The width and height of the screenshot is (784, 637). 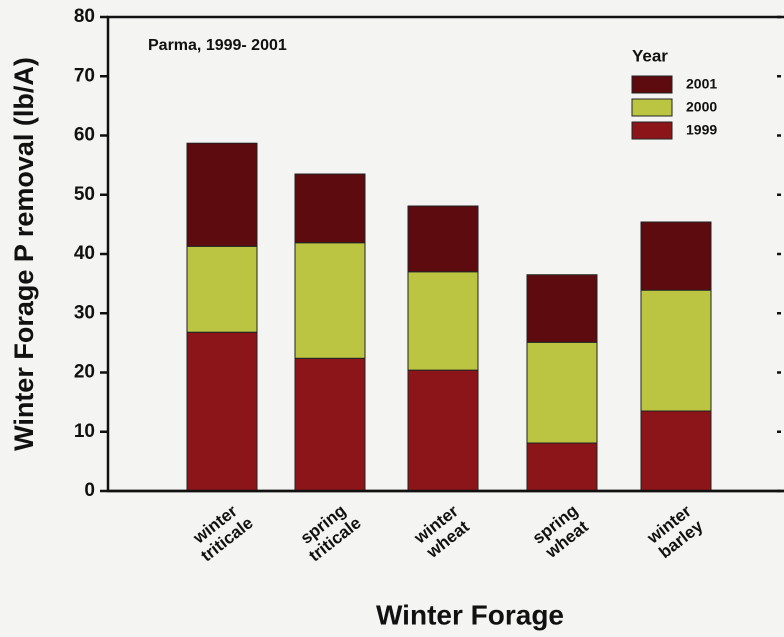 I want to click on y-tick-label: 70, so click(x=84, y=75).